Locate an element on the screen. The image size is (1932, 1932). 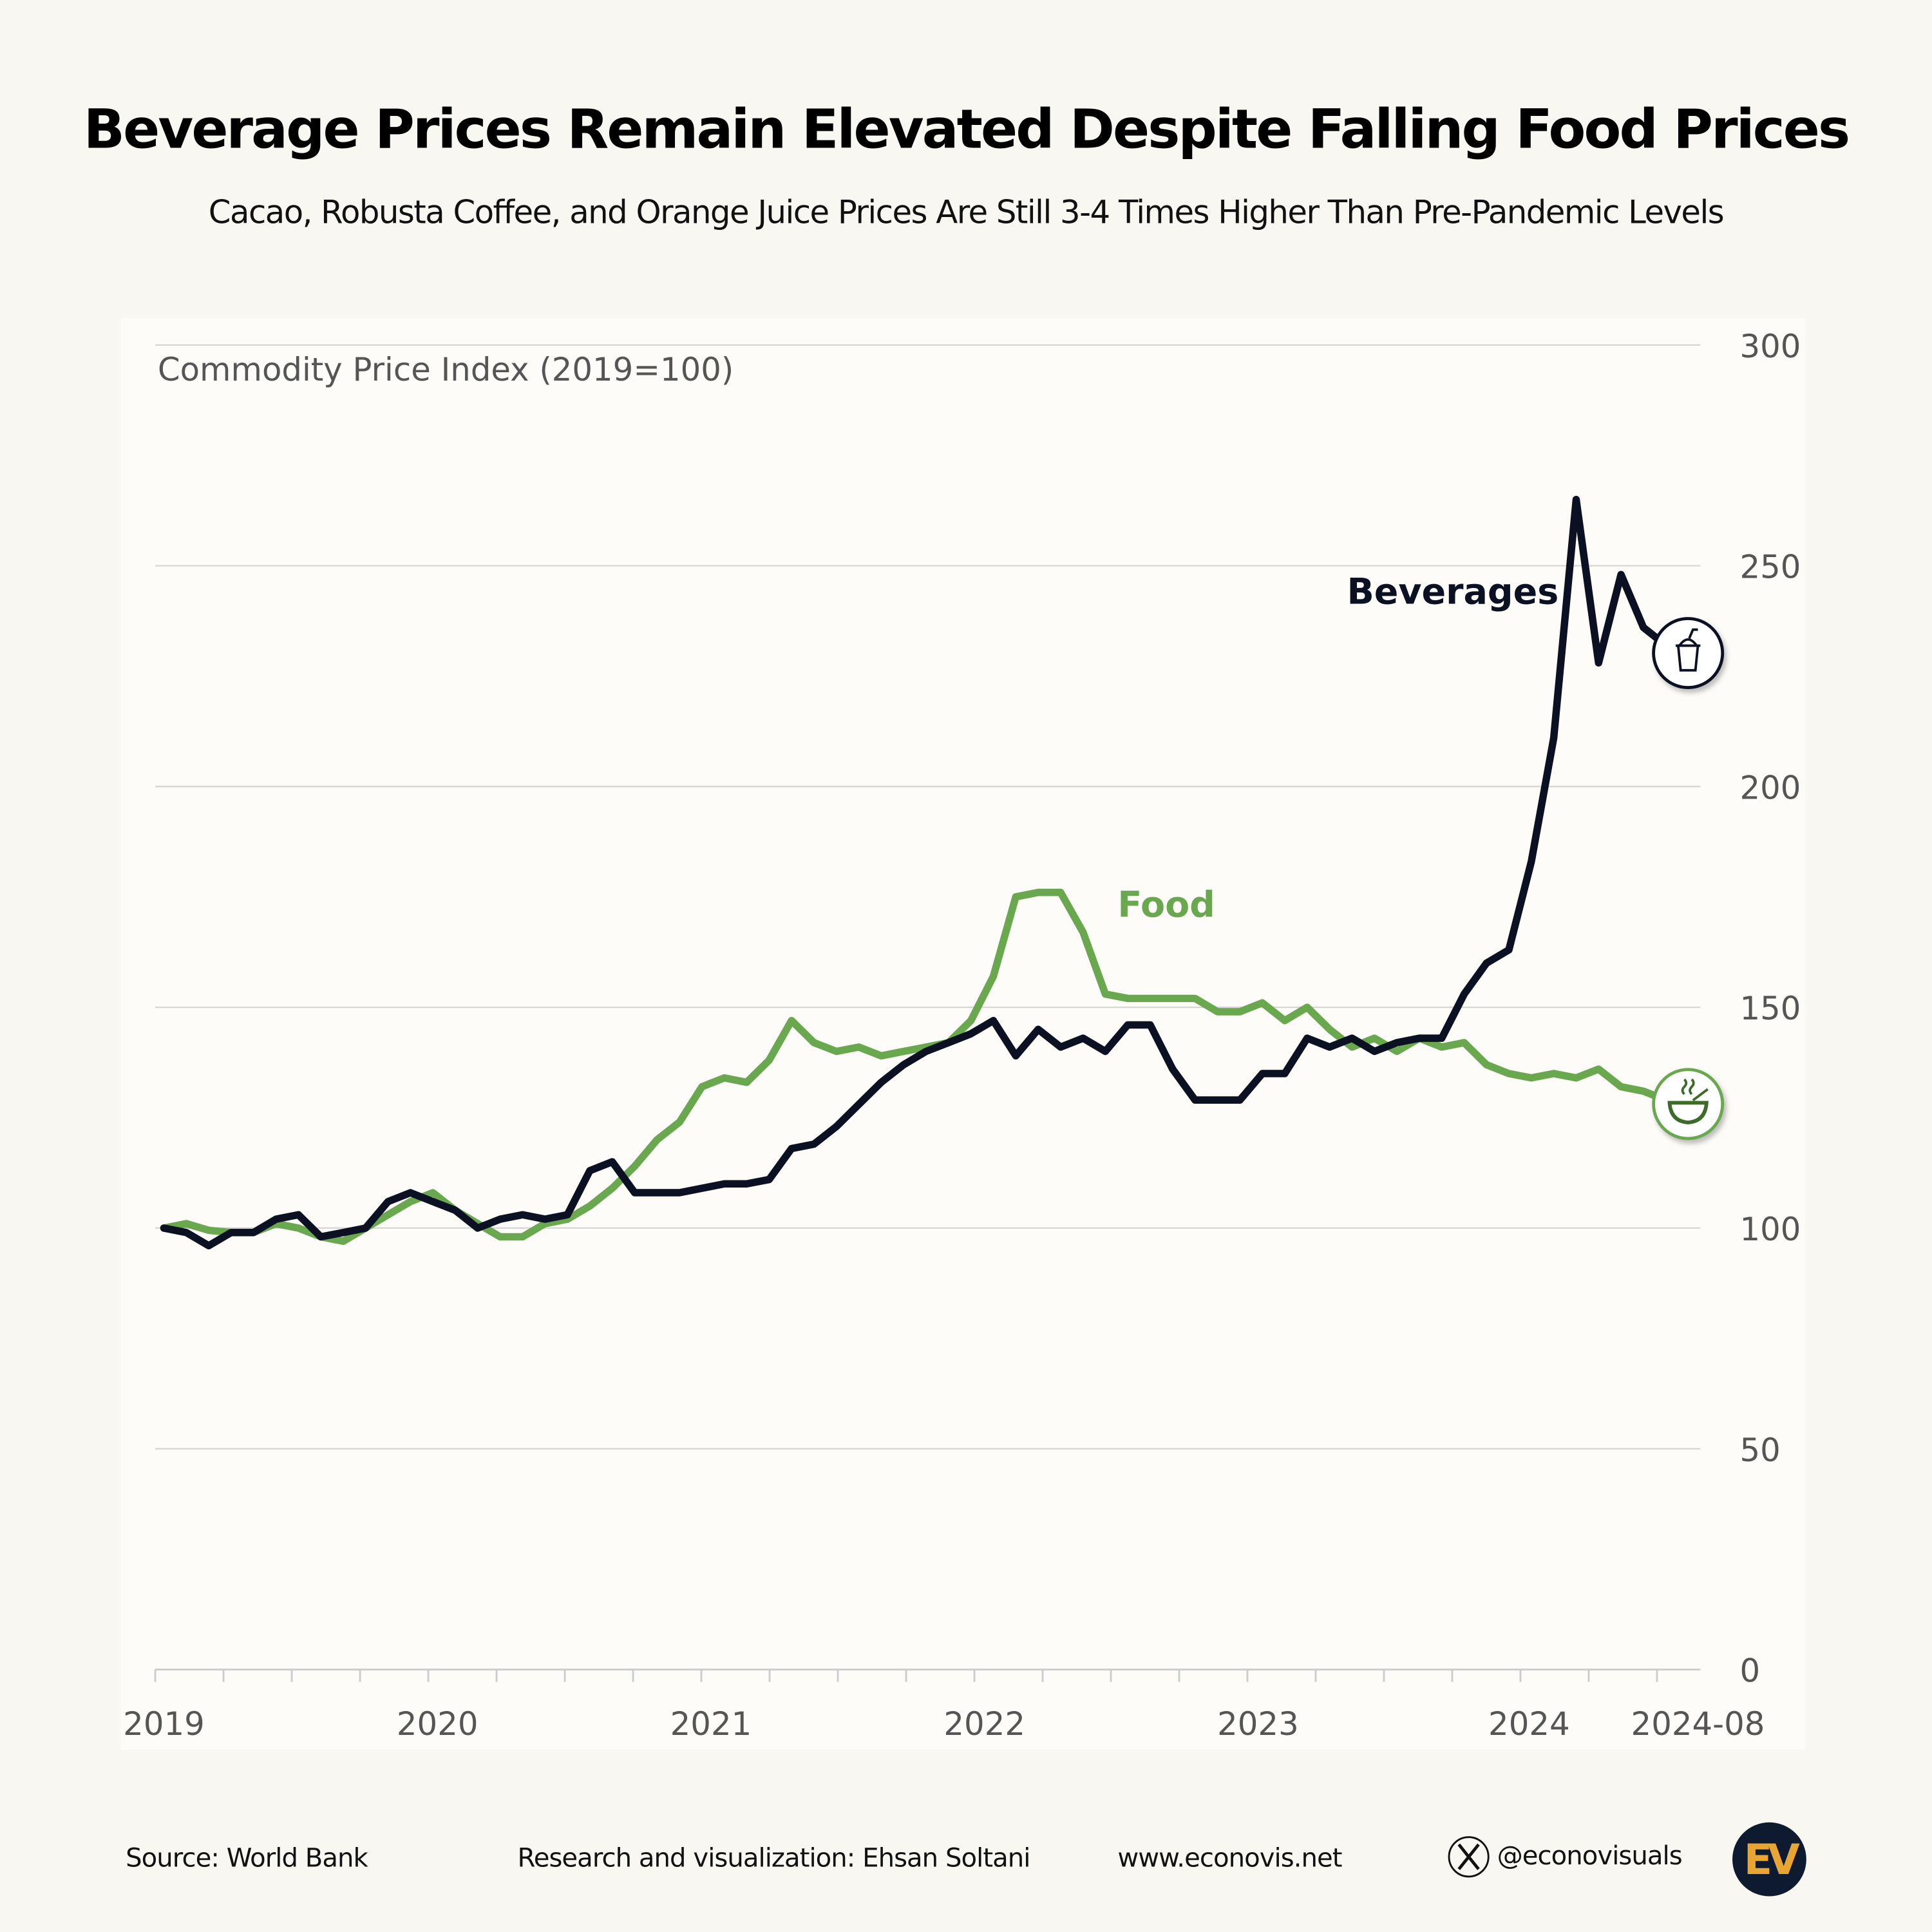
social-handle: @econovisuals is located at coordinates (1590, 1856).